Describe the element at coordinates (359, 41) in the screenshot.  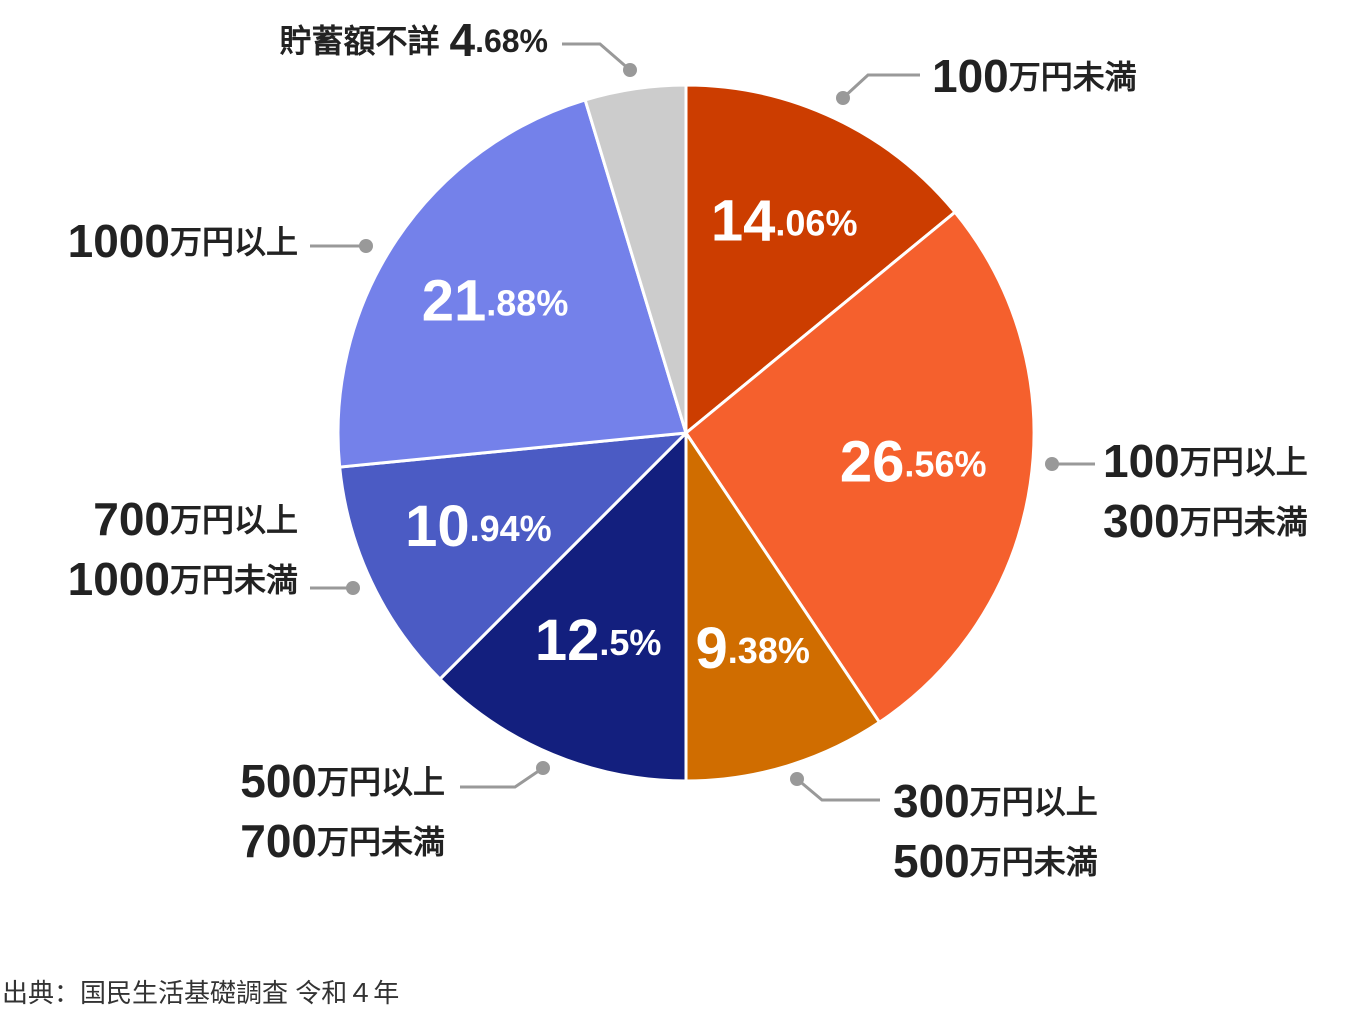
I see `category-label: 貯蓄額不詳` at that location.